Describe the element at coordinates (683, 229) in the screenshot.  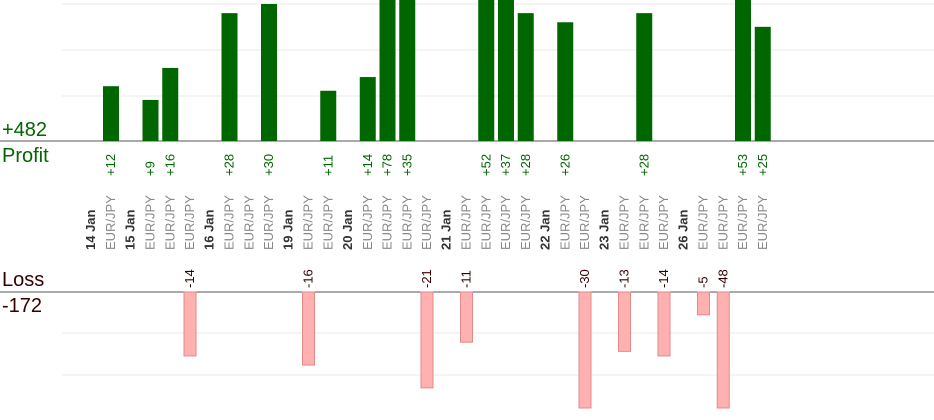
I see `date-label: 26 Jan` at that location.